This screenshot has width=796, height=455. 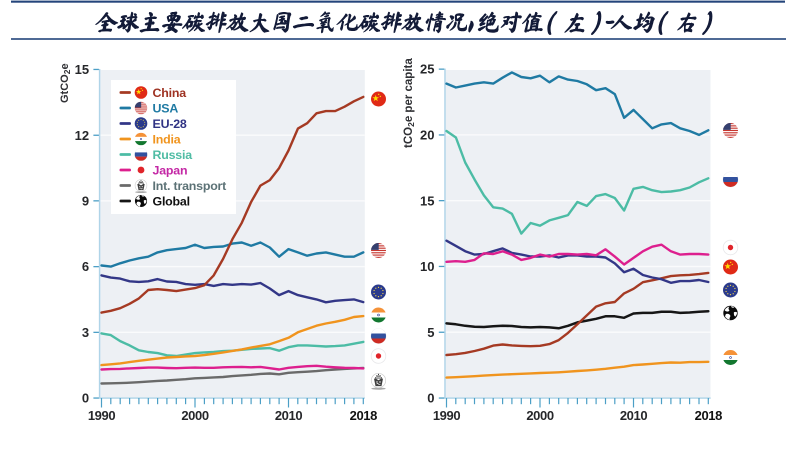 What do you see at coordinates (65, 83) in the screenshot?
I see `svg-text: GtCO2e` at bounding box center [65, 83].